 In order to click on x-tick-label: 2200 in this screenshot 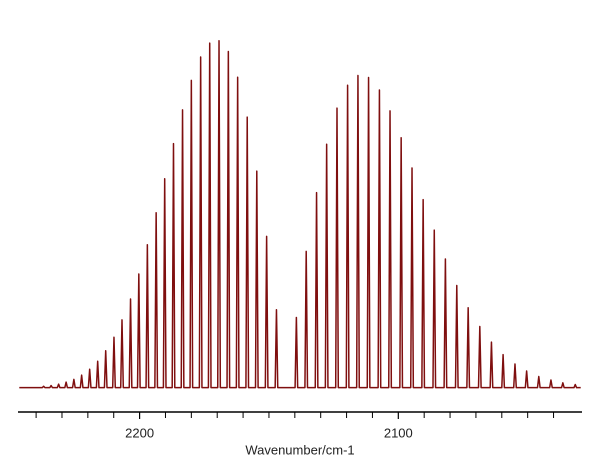, I will do `click(139, 432)`.